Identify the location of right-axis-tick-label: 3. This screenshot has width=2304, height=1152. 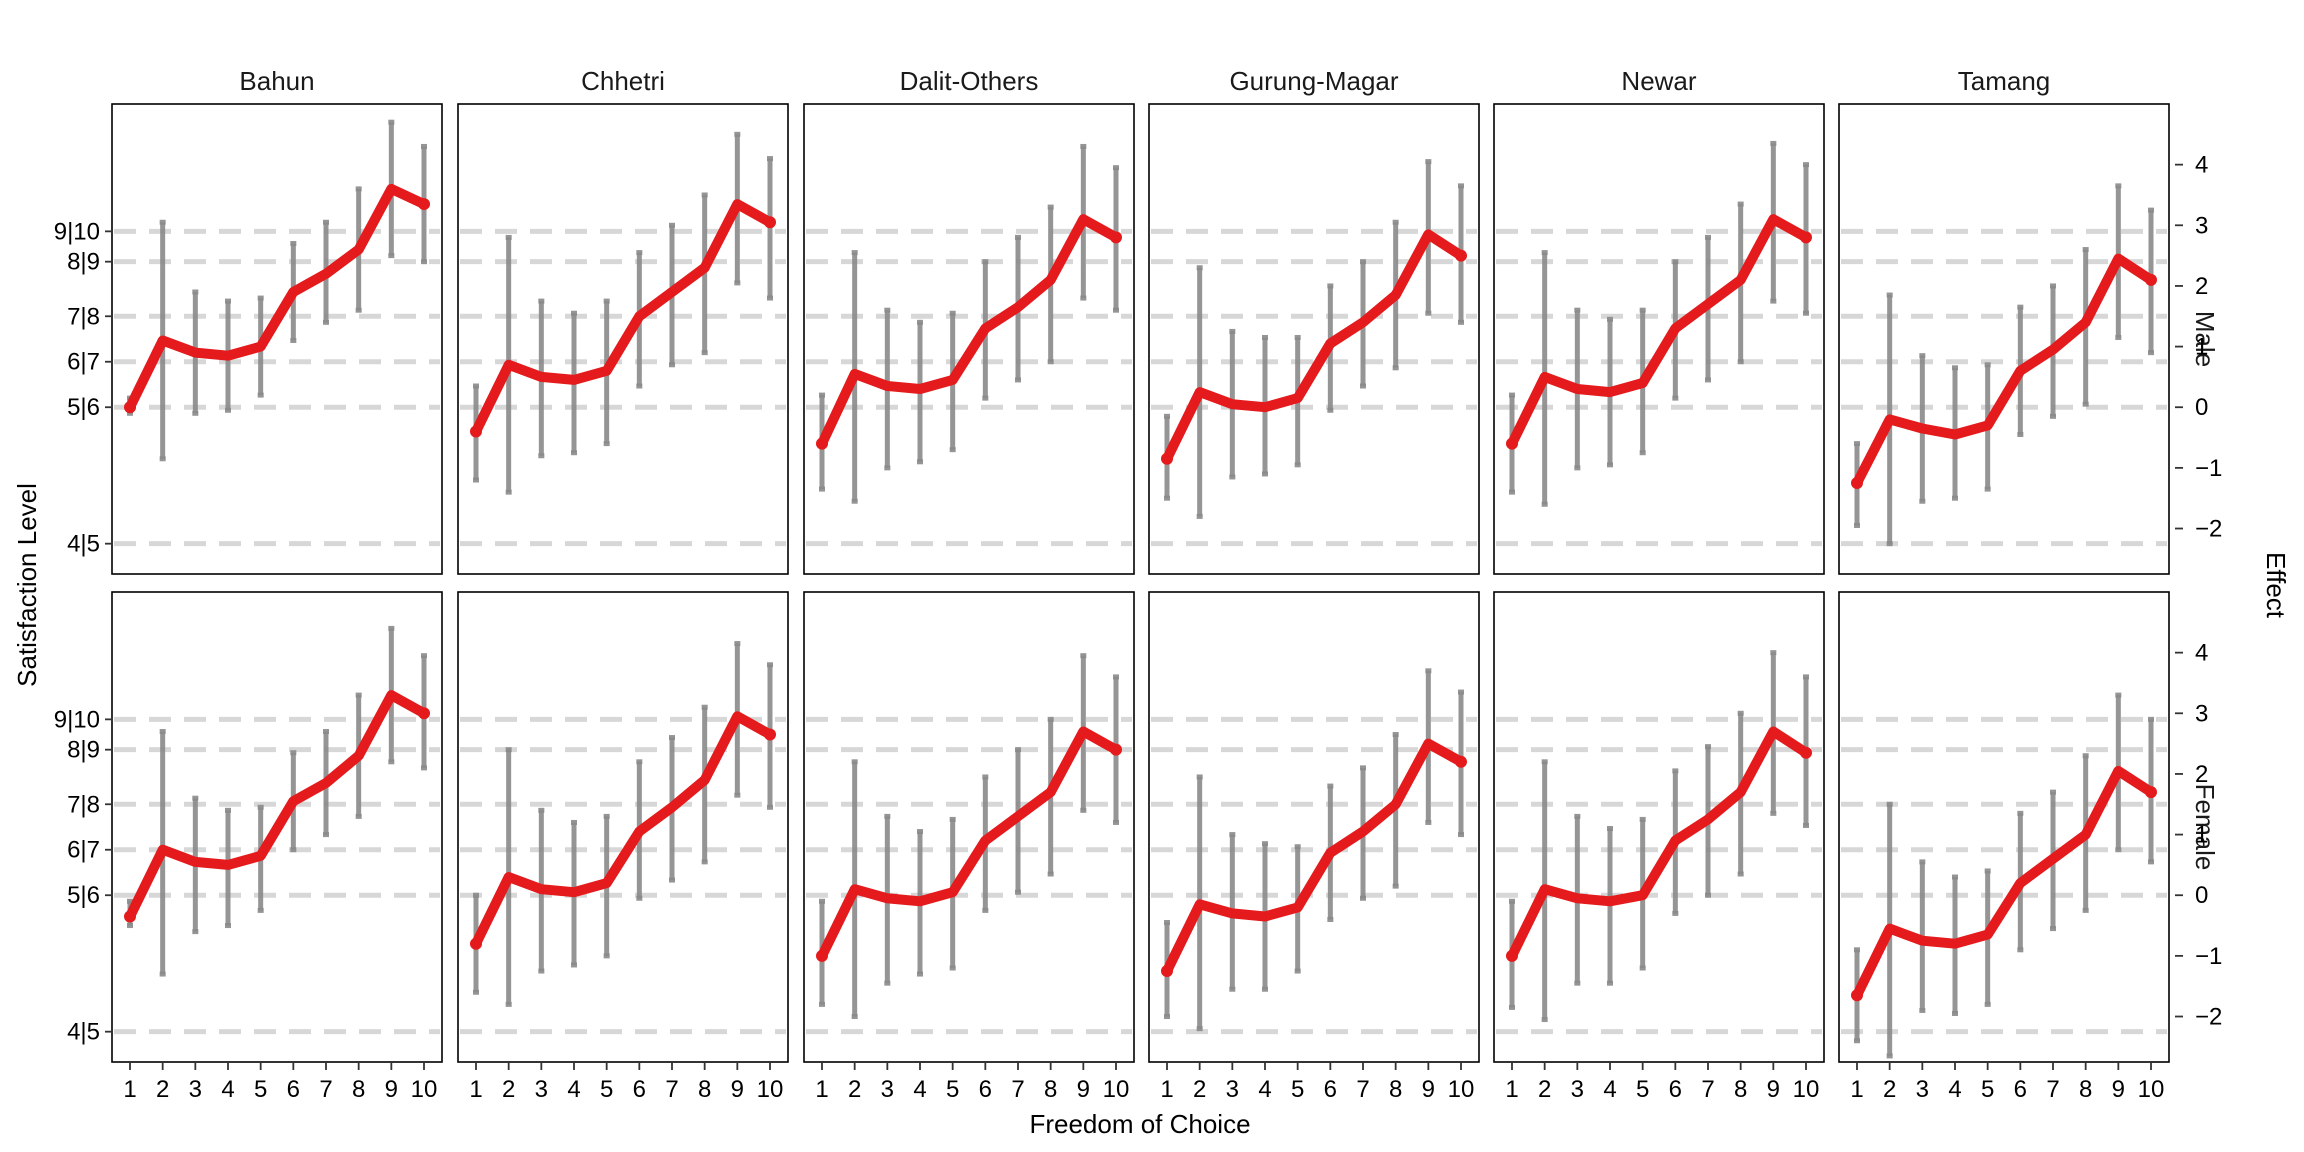
(2201, 225).